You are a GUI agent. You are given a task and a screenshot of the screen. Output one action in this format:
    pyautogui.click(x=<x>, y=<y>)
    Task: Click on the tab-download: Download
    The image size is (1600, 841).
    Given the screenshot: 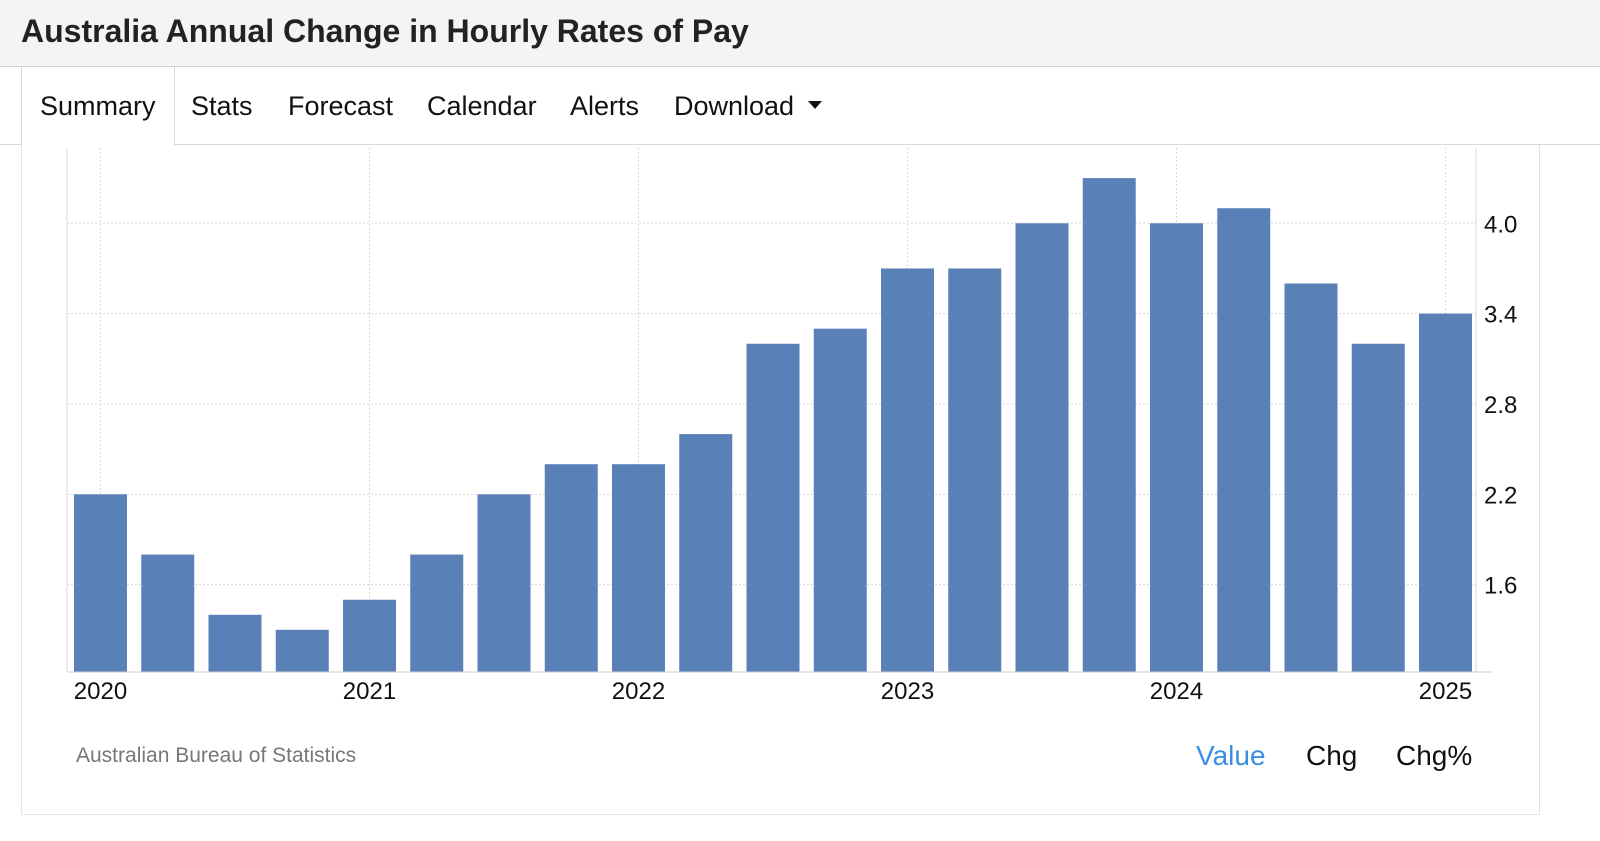 What is the action you would take?
    pyautogui.click(x=748, y=106)
    